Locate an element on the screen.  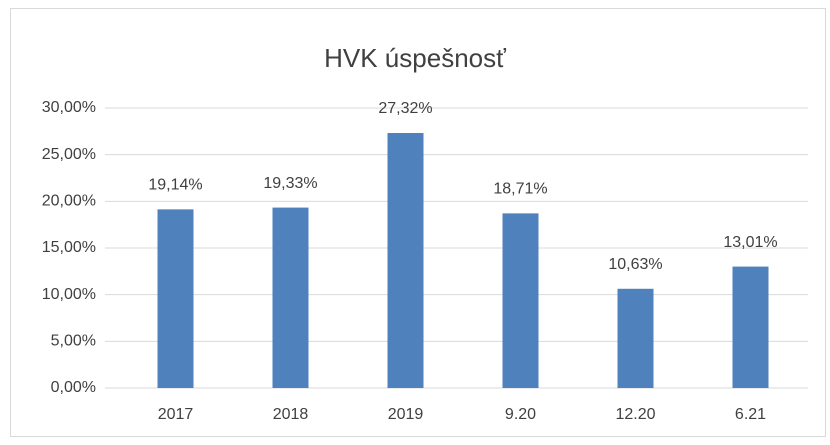
y-tick-label: 10,00% is located at coordinates (69, 294).